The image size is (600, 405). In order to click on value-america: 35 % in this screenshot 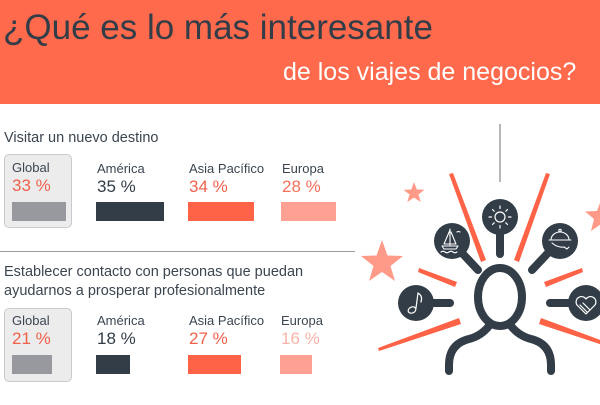, I will do `click(116, 186)`.